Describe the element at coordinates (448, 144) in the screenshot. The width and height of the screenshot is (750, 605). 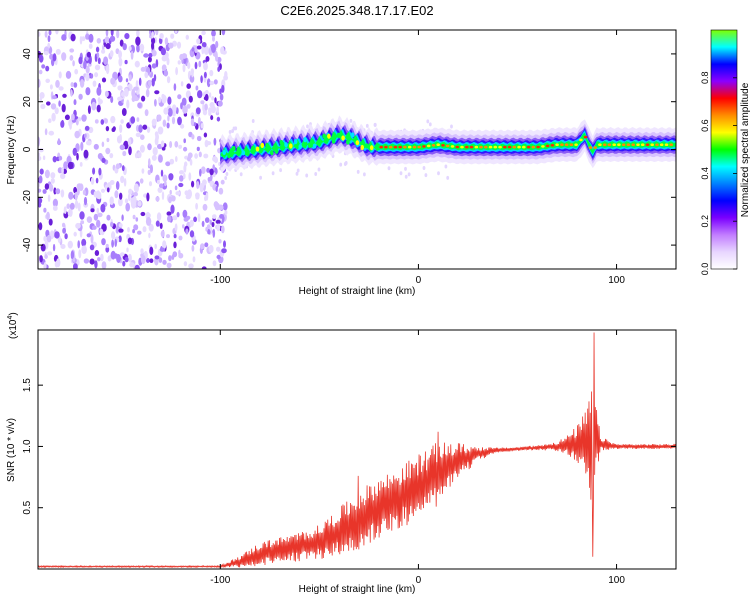
I see `ridge-band` at that location.